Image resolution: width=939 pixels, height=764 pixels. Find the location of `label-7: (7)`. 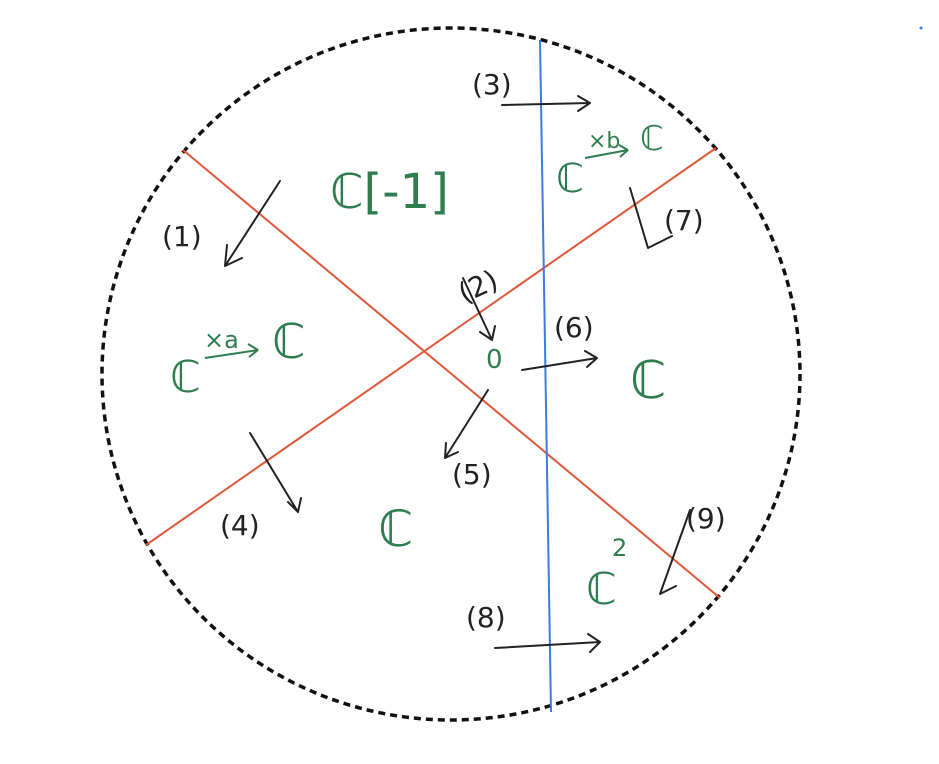

label-7: (7) is located at coordinates (684, 220).